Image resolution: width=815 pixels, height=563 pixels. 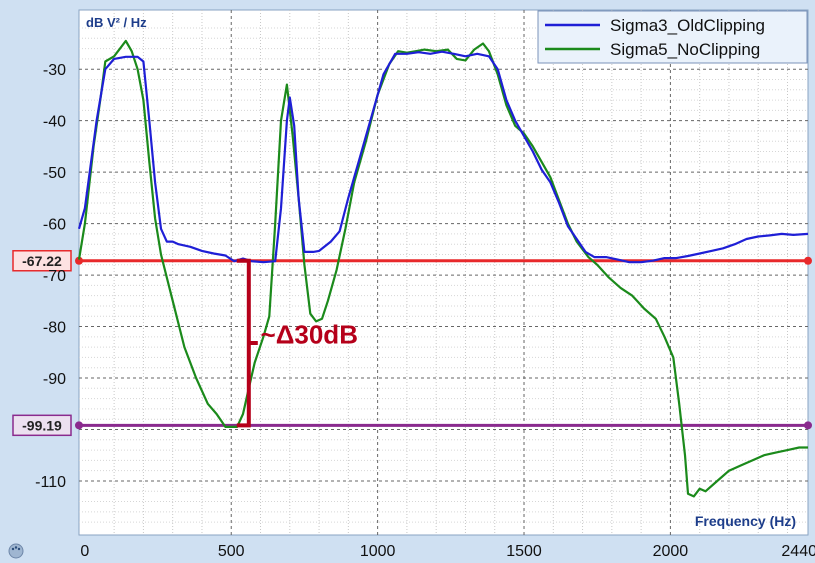 I want to click on y-tick-label: -50, so click(x=54, y=173).